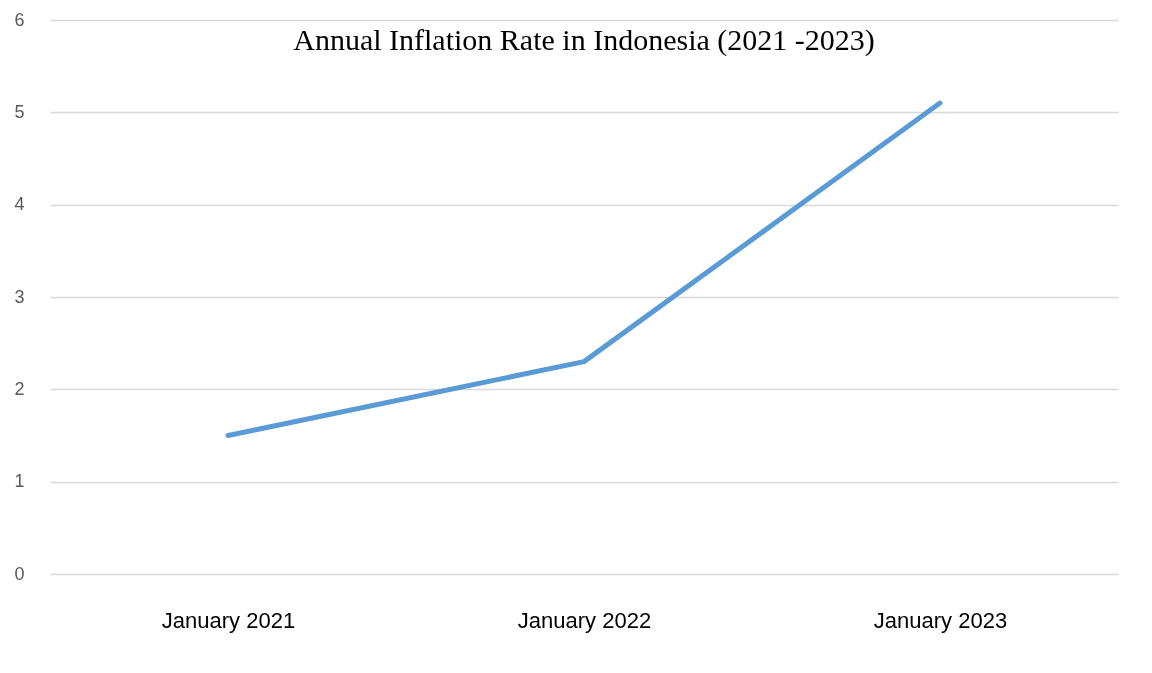 The width and height of the screenshot is (1152, 673). I want to click on x-tick-label: January 2021, so click(228, 620).